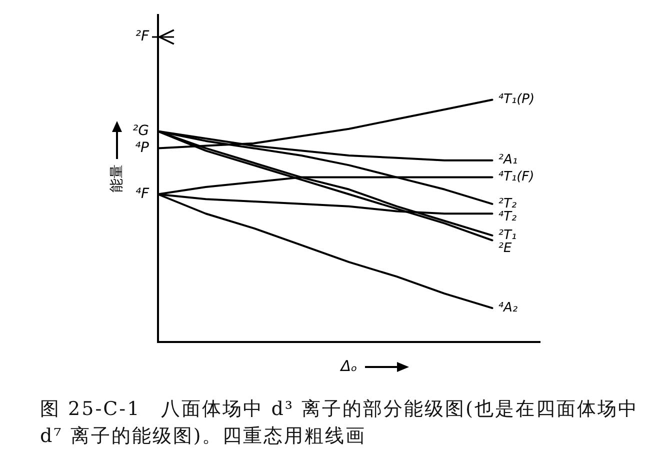 The height and width of the screenshot is (460, 666). Describe the element at coordinates (142, 36) in the screenshot. I see `text: ²F` at that location.